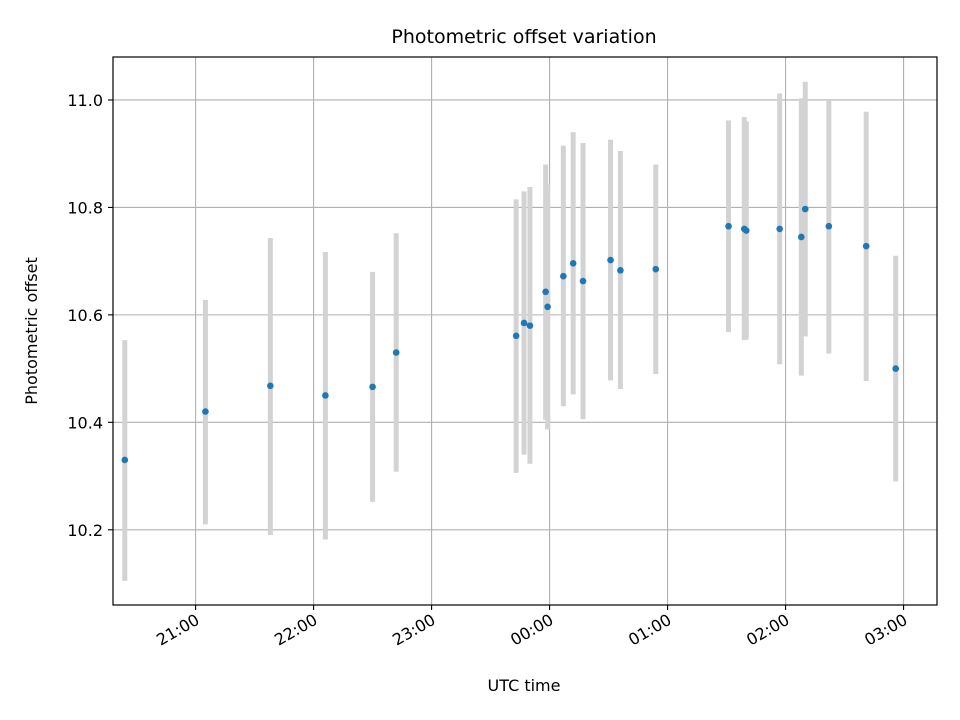  I want to click on chart-title: Photometric offset variation, so click(523, 37).